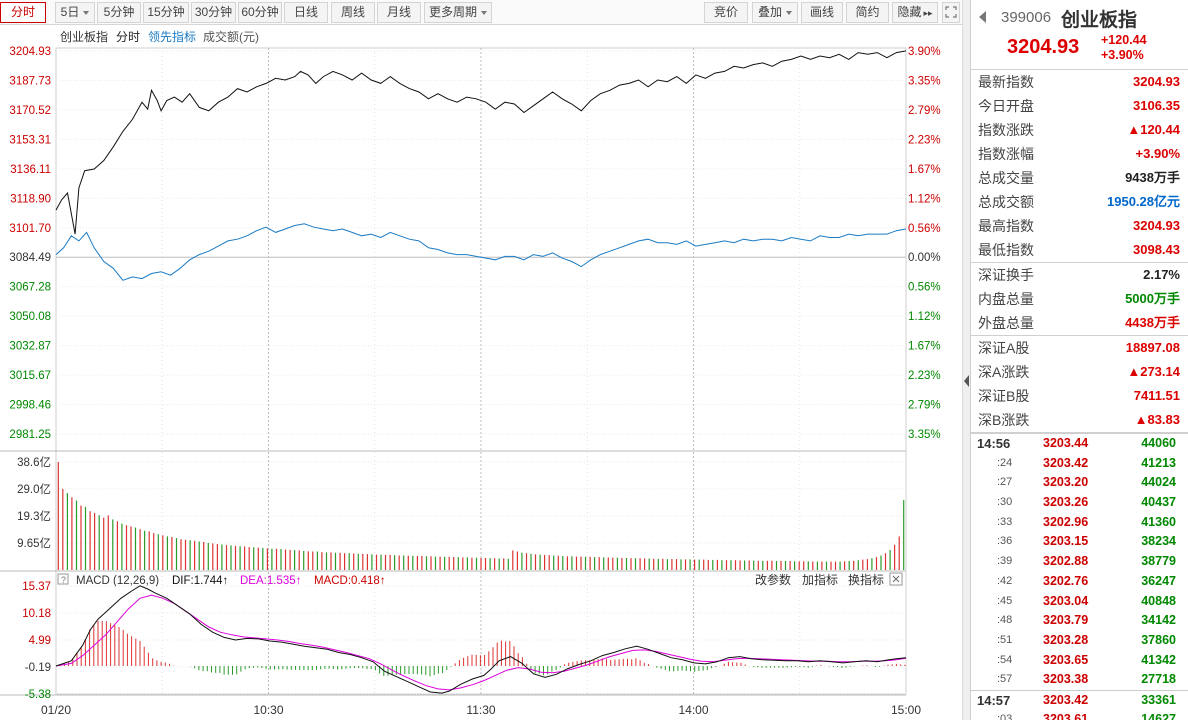 Image resolution: width=1188 pixels, height=720 pixels. What do you see at coordinates (1156, 249) in the screenshot?
I see `stat-value: 3098.43` at bounding box center [1156, 249].